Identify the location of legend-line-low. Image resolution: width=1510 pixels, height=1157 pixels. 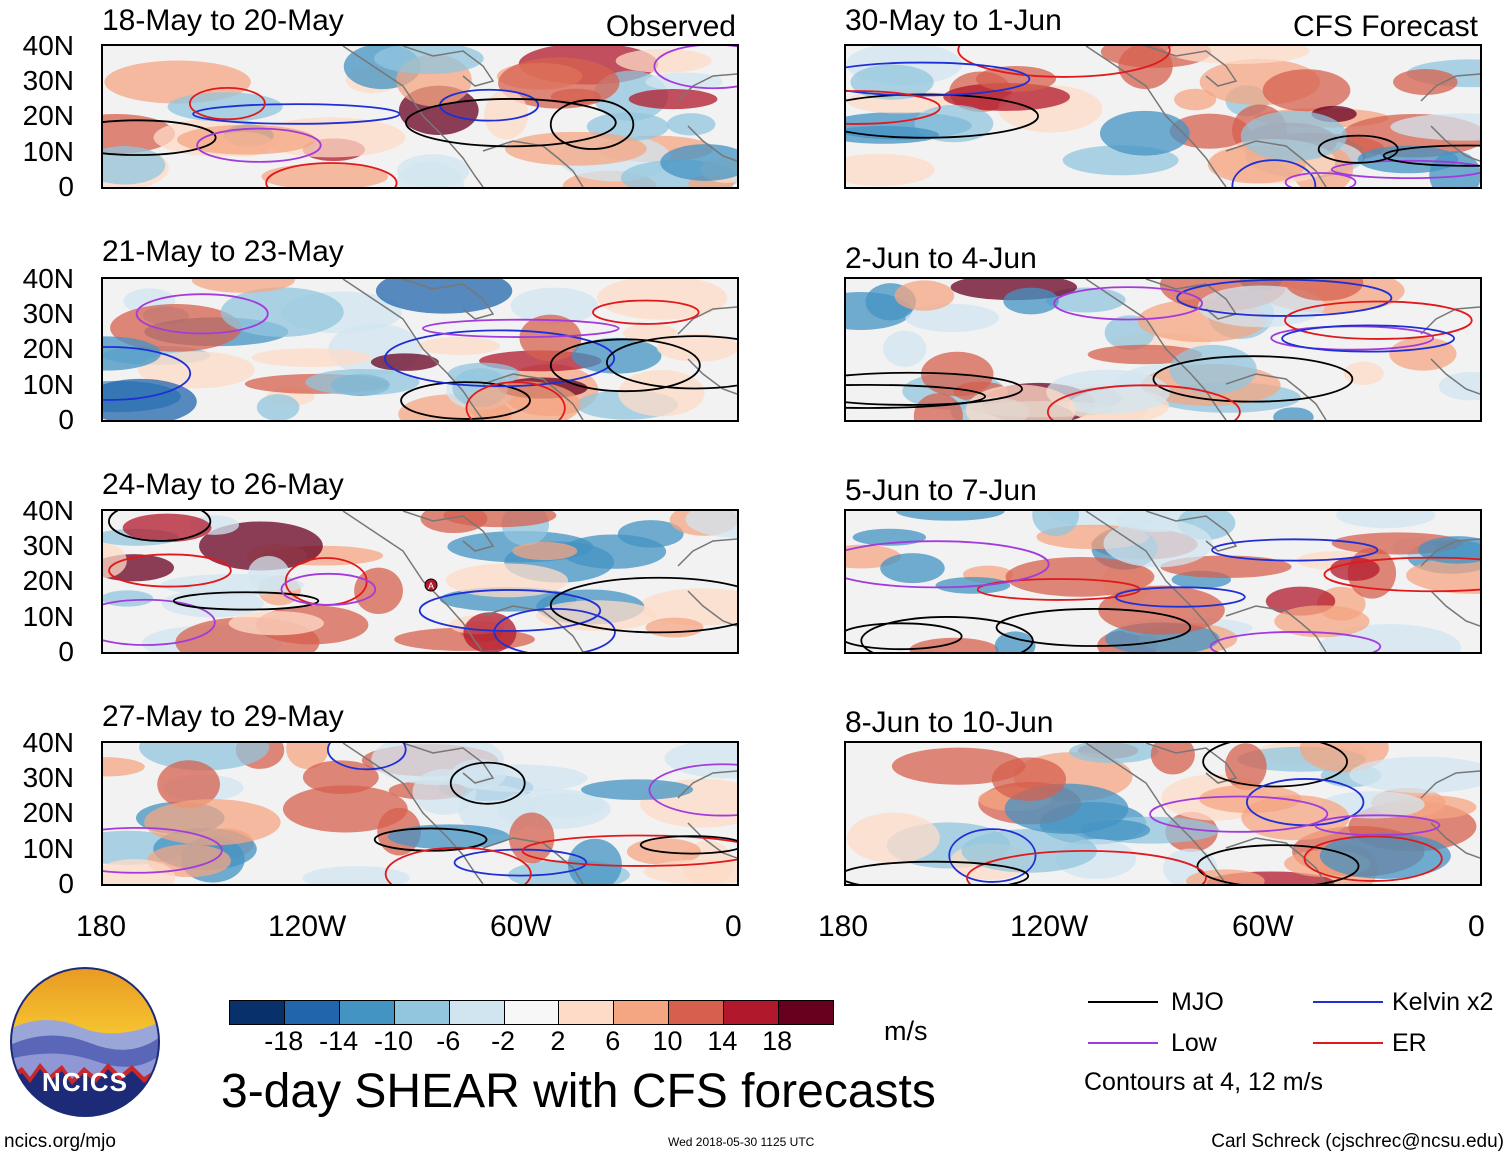
(1123, 1043).